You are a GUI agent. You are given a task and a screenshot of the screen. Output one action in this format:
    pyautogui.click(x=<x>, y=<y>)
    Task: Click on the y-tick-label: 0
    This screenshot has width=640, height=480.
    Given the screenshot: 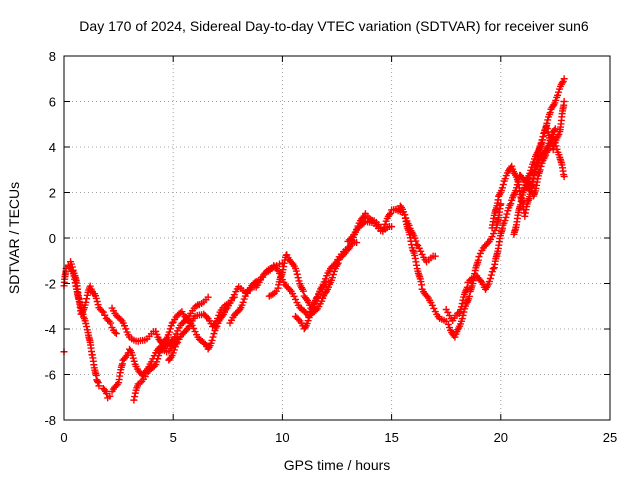 What is the action you would take?
    pyautogui.click(x=52, y=238)
    